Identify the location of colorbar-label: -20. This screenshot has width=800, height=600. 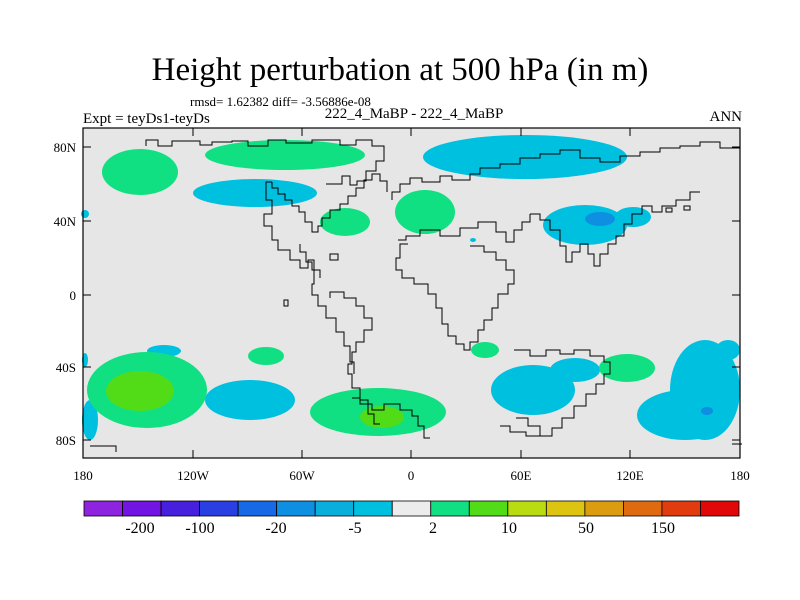
(275, 528).